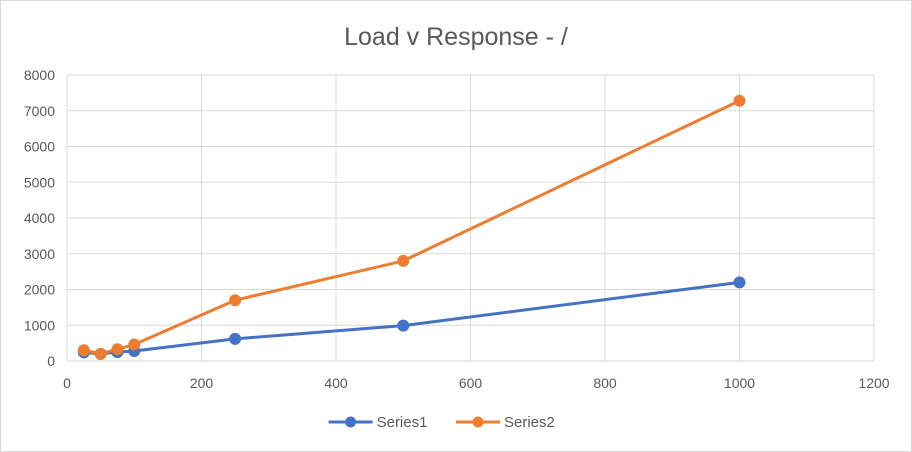  What do you see at coordinates (873, 383) in the screenshot?
I see `x-tick-label: 1200` at bounding box center [873, 383].